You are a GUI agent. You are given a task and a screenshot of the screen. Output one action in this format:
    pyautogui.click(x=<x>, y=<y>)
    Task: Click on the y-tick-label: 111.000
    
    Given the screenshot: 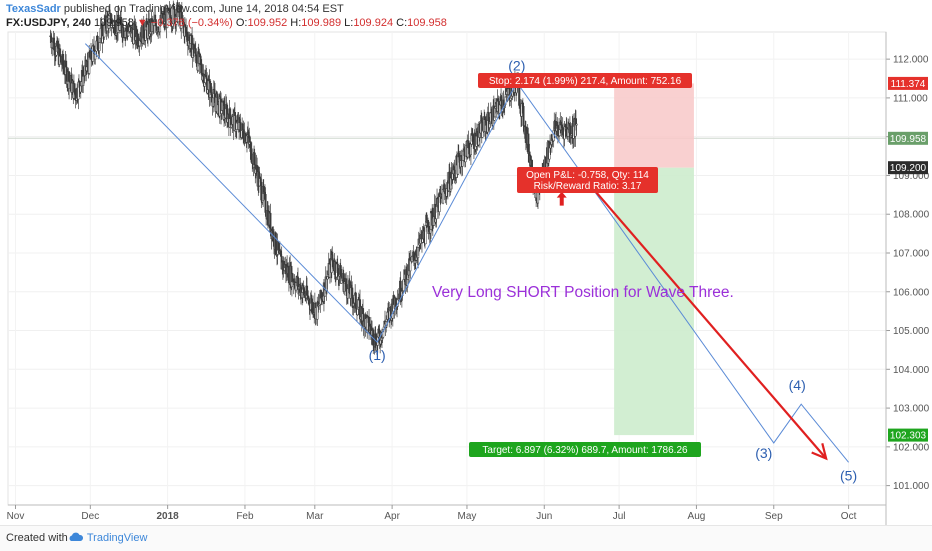 What is the action you would take?
    pyautogui.click(x=910, y=98)
    